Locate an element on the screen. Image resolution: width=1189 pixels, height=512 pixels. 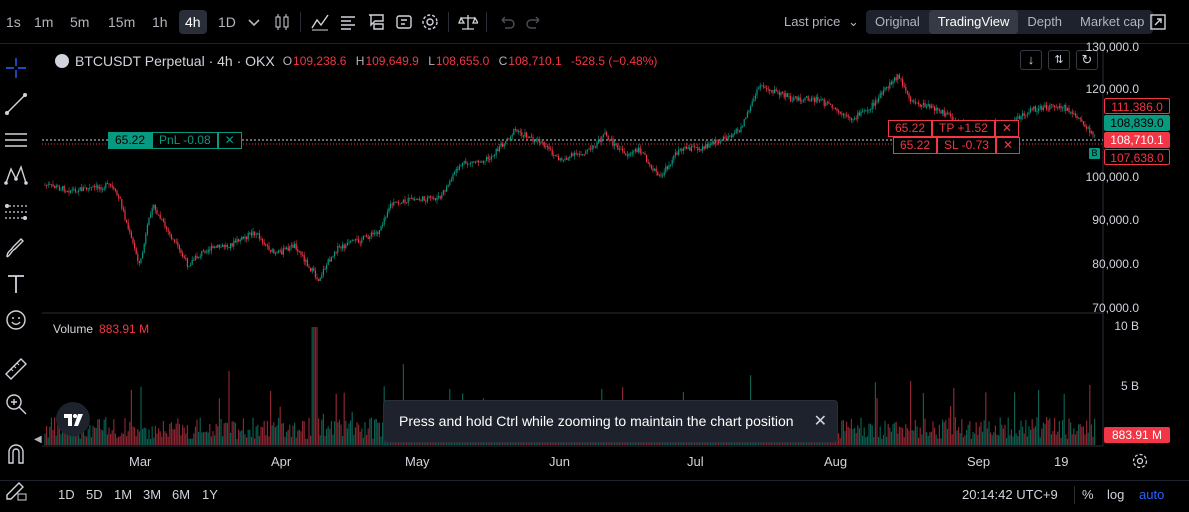
timeframe-1m: 1m is located at coordinates (44, 22).